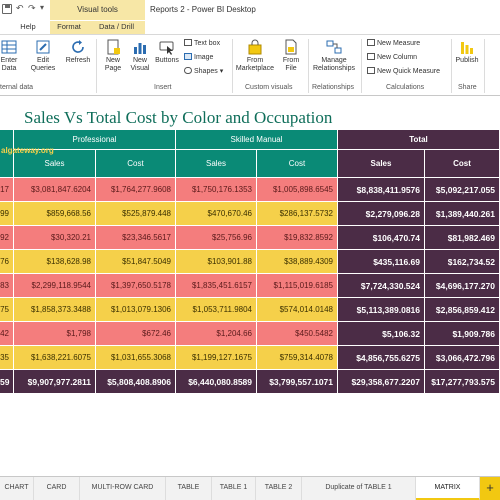  What do you see at coordinates (216, 286) in the screenshot?
I see `matrix-cell: $1,835,451.6157` at bounding box center [216, 286].